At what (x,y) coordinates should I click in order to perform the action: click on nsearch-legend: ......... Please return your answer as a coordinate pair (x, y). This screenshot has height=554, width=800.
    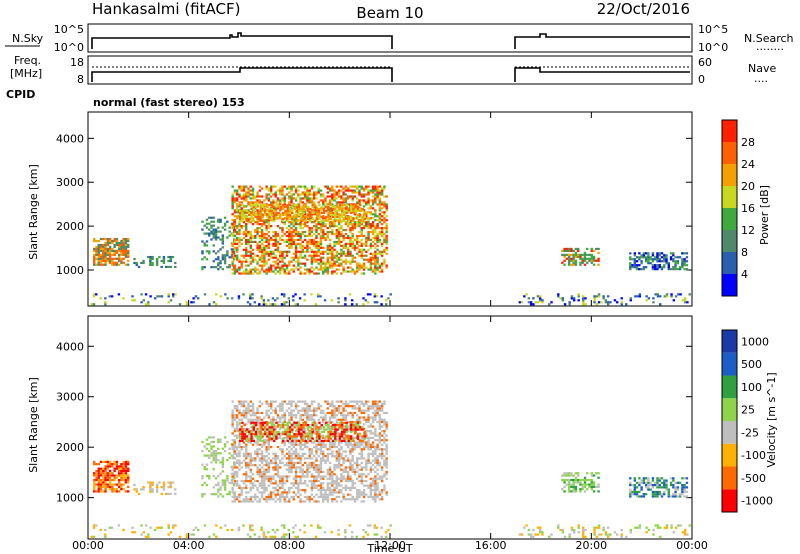
    Looking at the image, I should click on (770, 46).